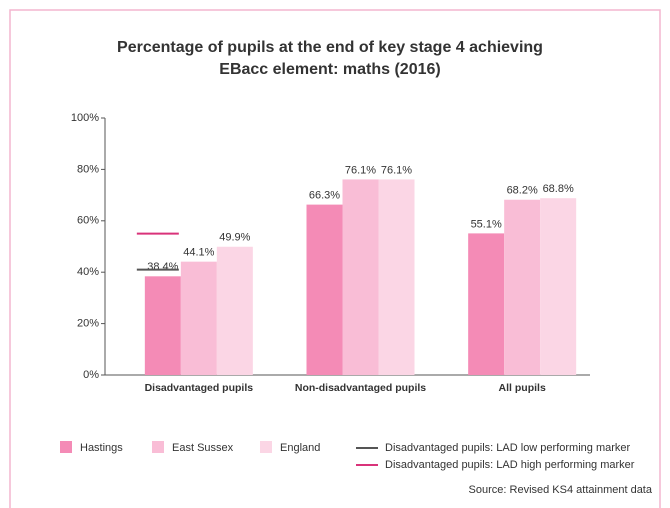  What do you see at coordinates (486, 224) in the screenshot?
I see `value-label: 55.1%` at bounding box center [486, 224].